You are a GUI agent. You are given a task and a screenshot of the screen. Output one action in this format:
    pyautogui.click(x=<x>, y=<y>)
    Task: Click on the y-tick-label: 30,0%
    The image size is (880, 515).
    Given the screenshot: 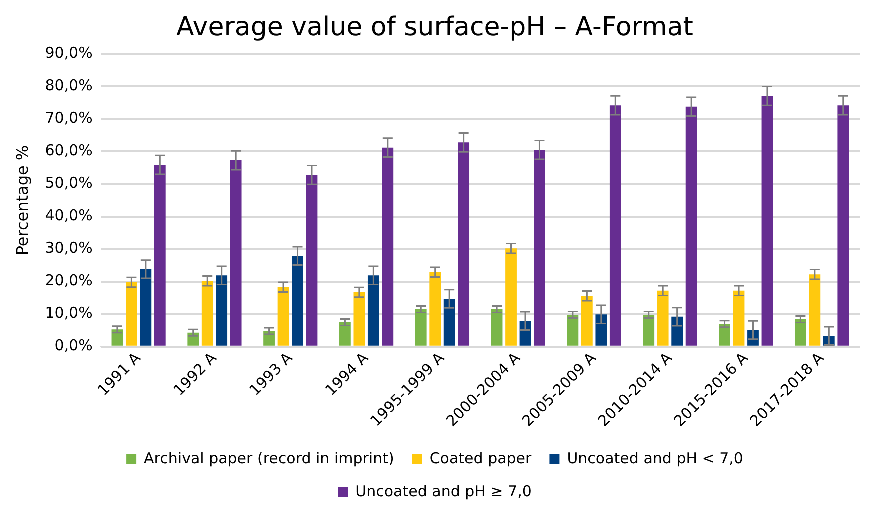 What is the action you would take?
    pyautogui.click(x=69, y=248)
    